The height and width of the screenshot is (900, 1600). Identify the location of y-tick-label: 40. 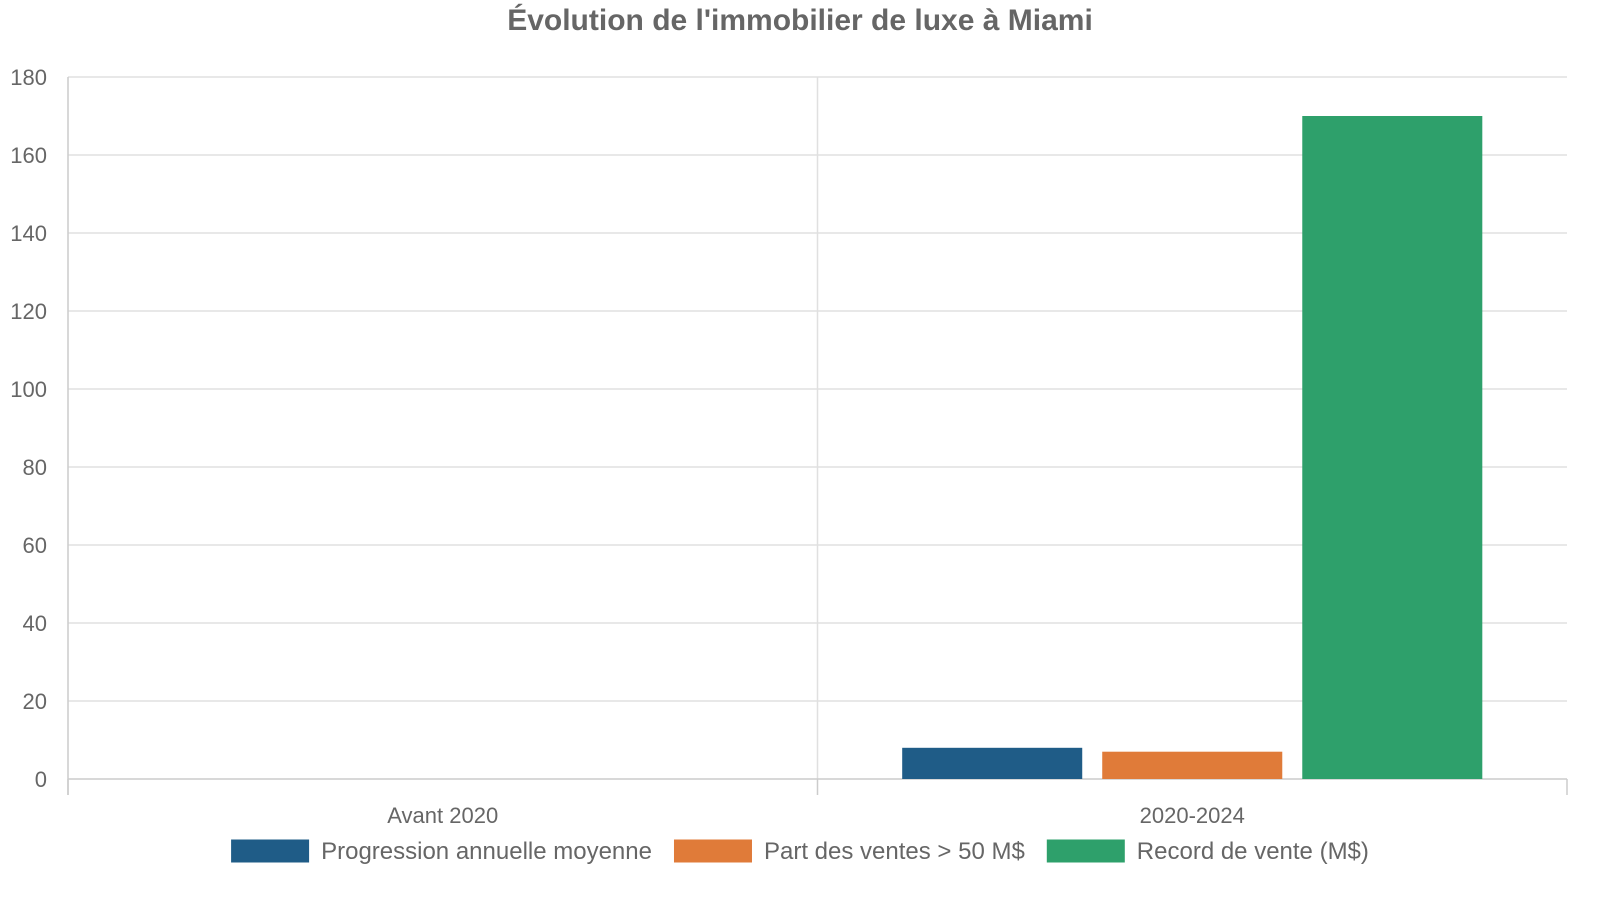
(35, 623).